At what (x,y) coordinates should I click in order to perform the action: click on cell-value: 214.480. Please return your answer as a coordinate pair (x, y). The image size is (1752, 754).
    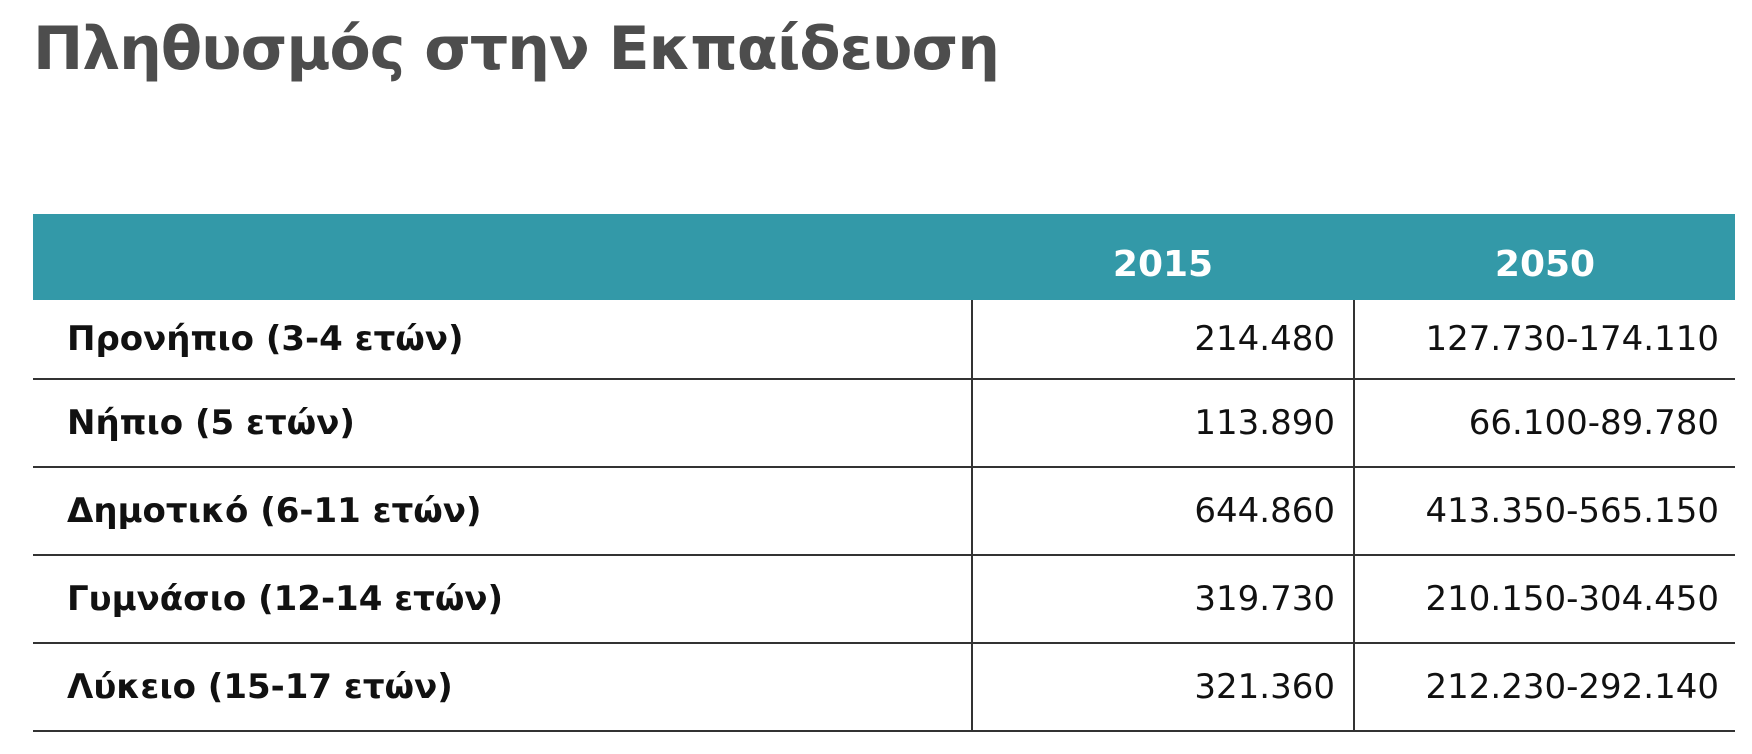
    Looking at the image, I should click on (1264, 339).